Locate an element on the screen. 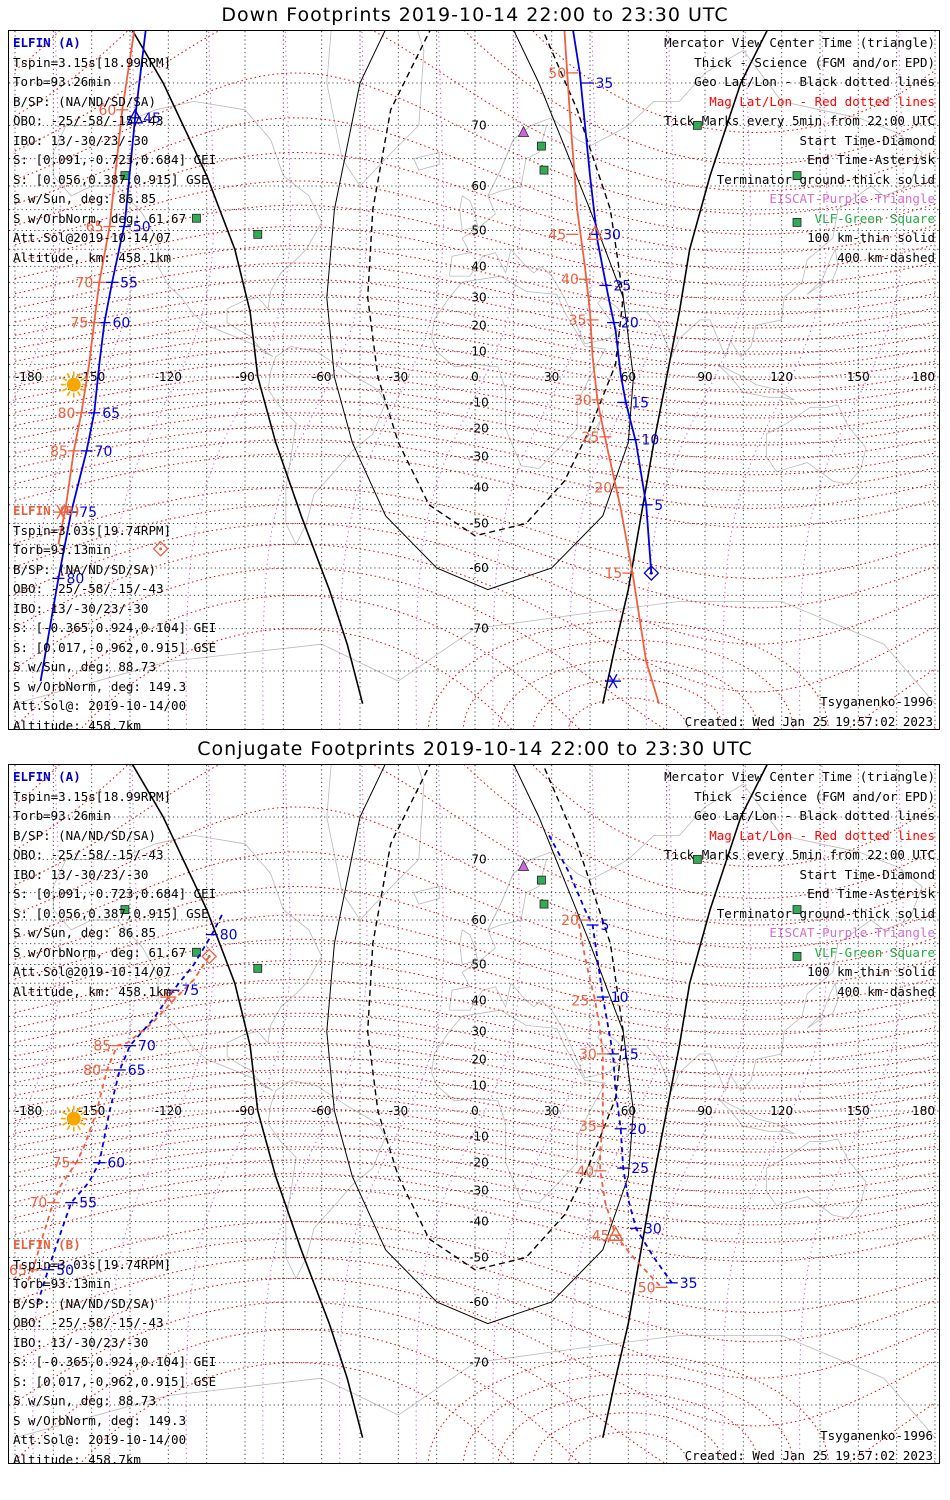  elfin-b-time-tick: 65 is located at coordinates (111, 414).